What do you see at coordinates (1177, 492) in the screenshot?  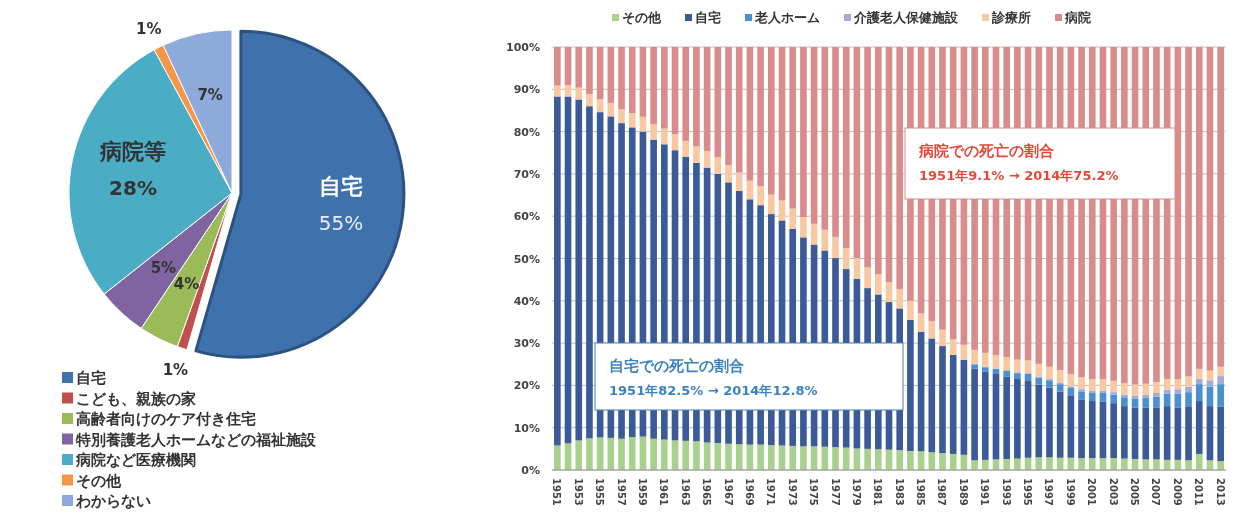 I see `x-tick-label: 2009` at bounding box center [1177, 492].